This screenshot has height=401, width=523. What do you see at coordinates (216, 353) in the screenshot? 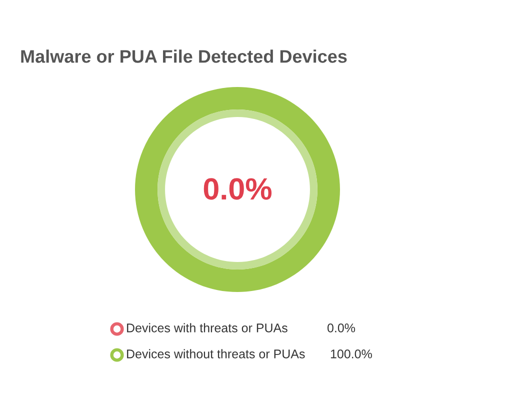
I see `legend-label: Devices without threats or PUAs` at bounding box center [216, 353].